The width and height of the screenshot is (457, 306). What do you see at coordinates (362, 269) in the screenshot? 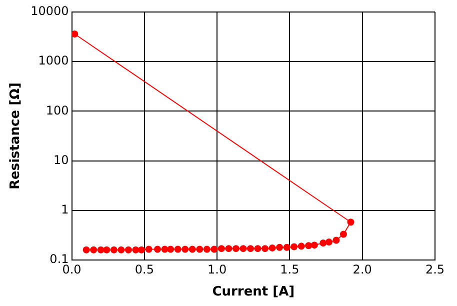
I see `x-tick-label: 2.0` at bounding box center [362, 269].